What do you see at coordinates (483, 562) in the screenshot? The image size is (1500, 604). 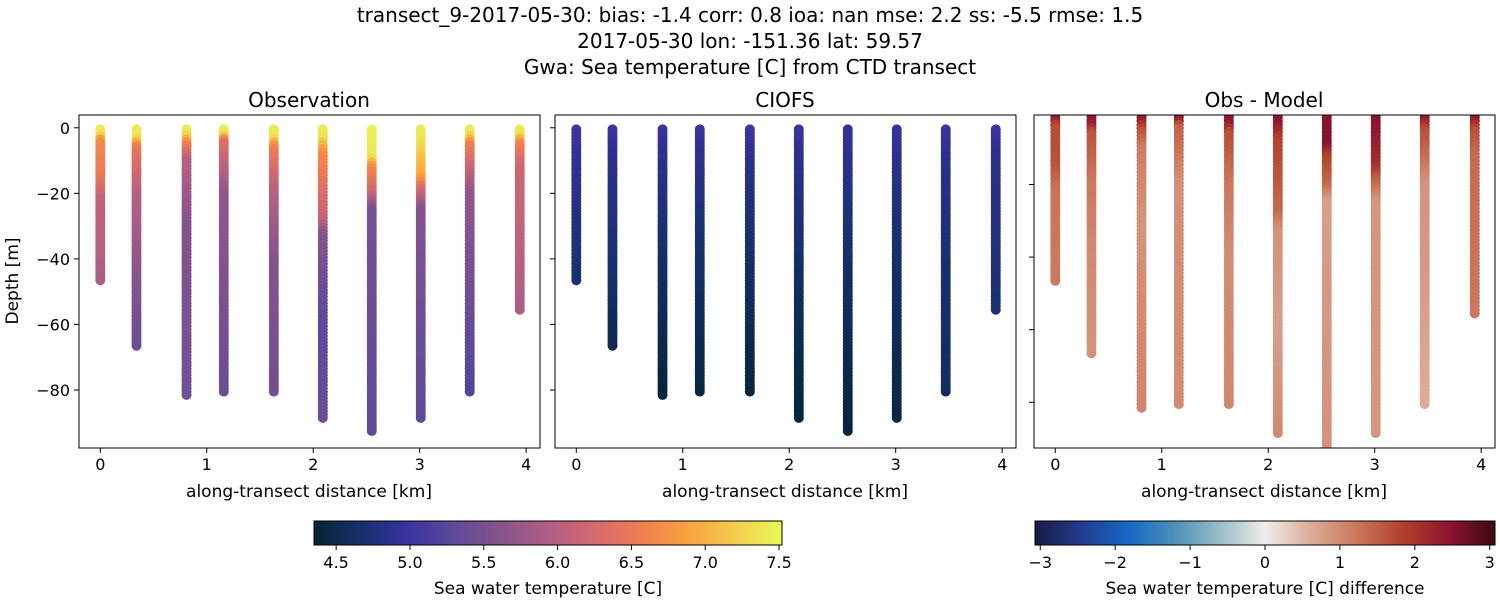 I see `colorbar-tick-label: 5.5` at bounding box center [483, 562].